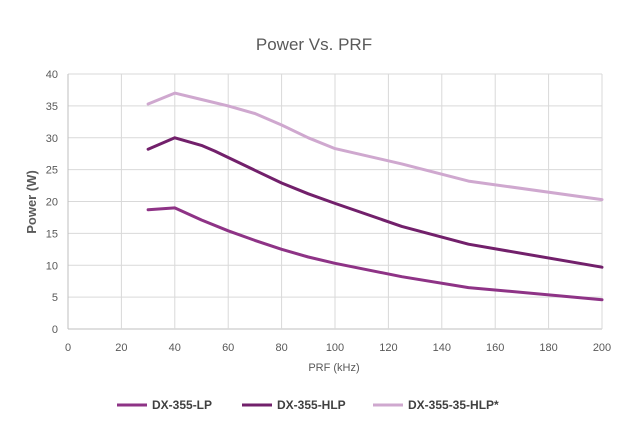 The width and height of the screenshot is (628, 433). I want to click on y-tick-label: 35, so click(52, 107).